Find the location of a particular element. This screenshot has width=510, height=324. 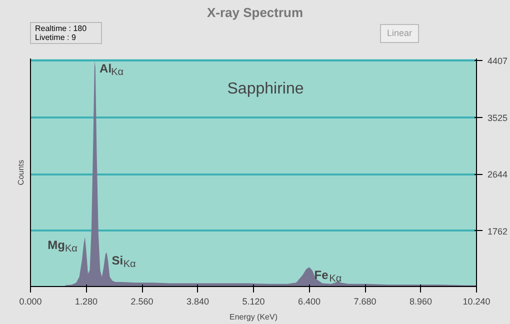

x-tick-label: 7.680 is located at coordinates (365, 301).